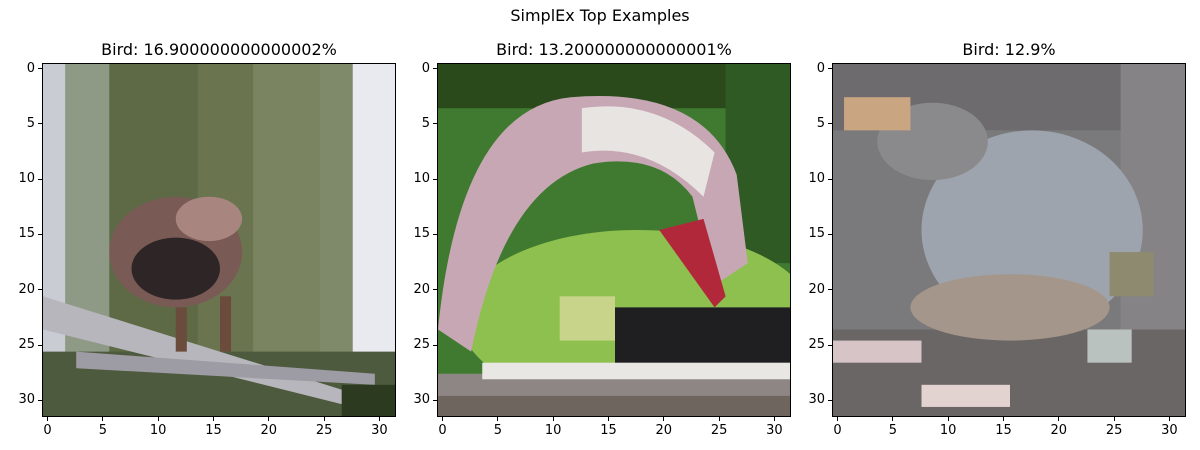 Image resolution: width=1200 pixels, height=450 pixels. What do you see at coordinates (219, 49) in the screenshot?
I see `panel-1-title: Bird: 16.900000000000002%` at bounding box center [219, 49].